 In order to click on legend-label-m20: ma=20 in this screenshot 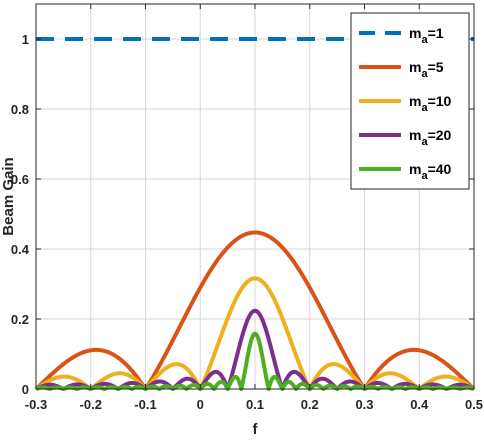, I will do `click(430, 137)`.